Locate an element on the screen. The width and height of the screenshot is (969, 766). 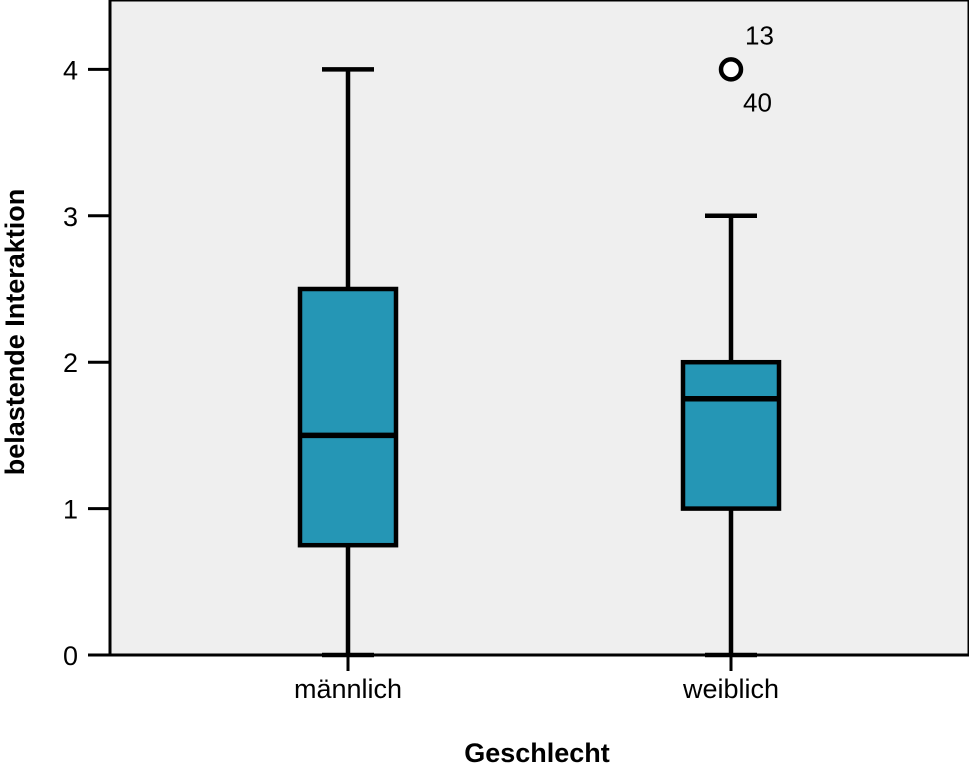
x-tick-label: männlich is located at coordinates (348, 689).